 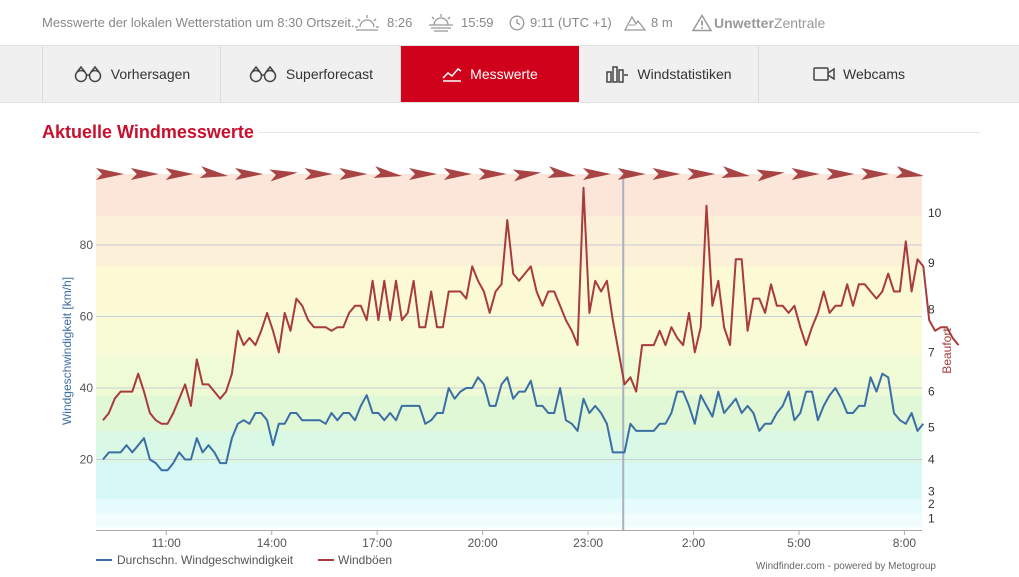 I want to click on clock-icon, so click(x=517, y=22).